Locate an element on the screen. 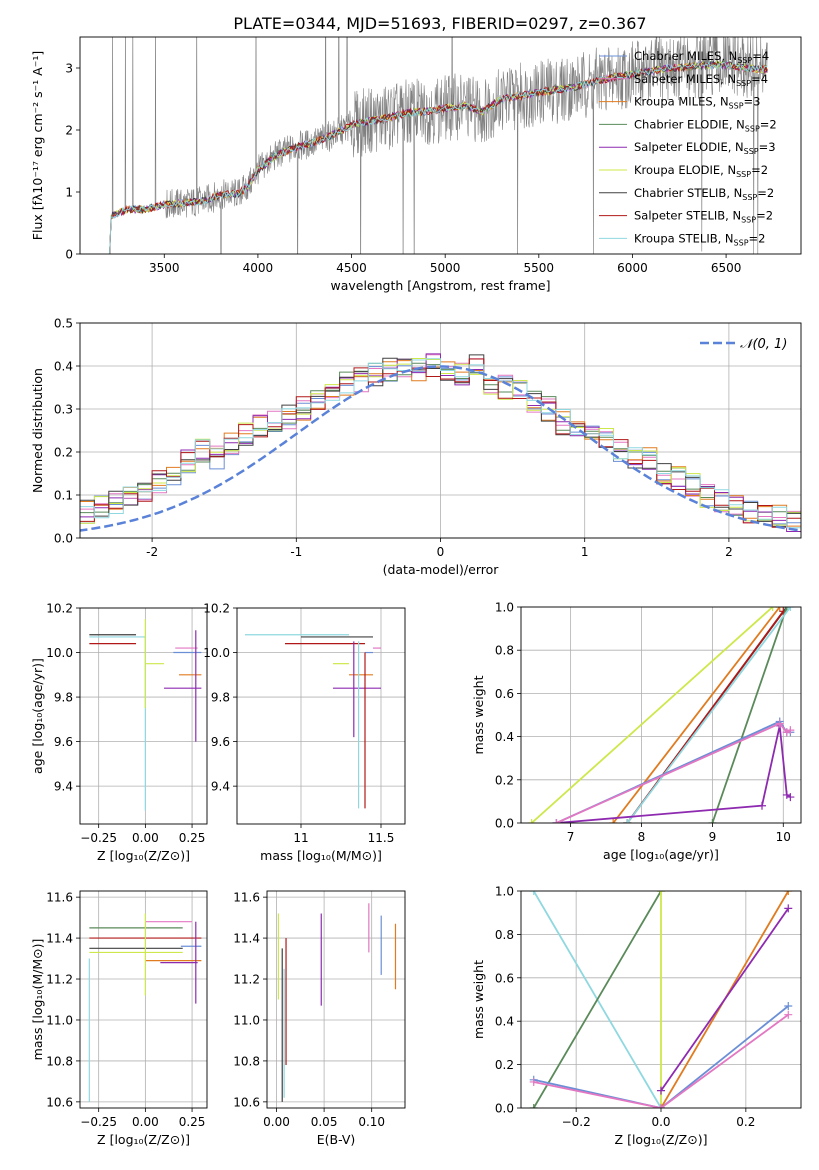 The width and height of the screenshot is (819, 1170). x-tick-label: -1 is located at coordinates (296, 552).